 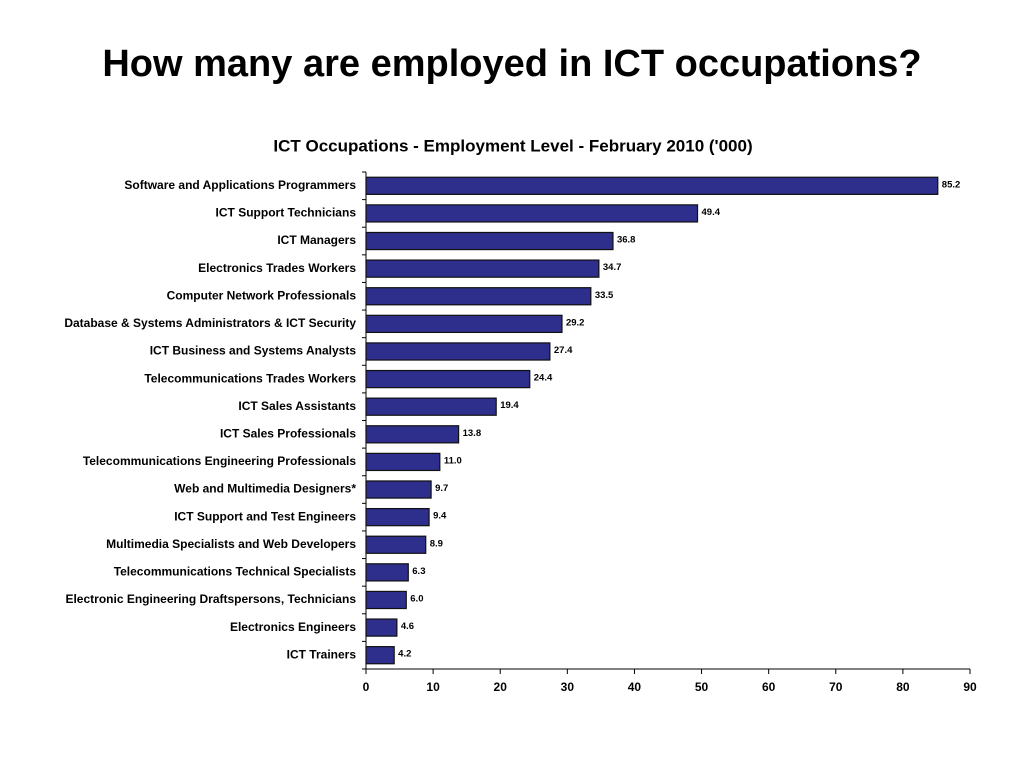 What do you see at coordinates (288, 433) in the screenshot?
I see `y-tick-label: ICT Sales Professionals` at bounding box center [288, 433].